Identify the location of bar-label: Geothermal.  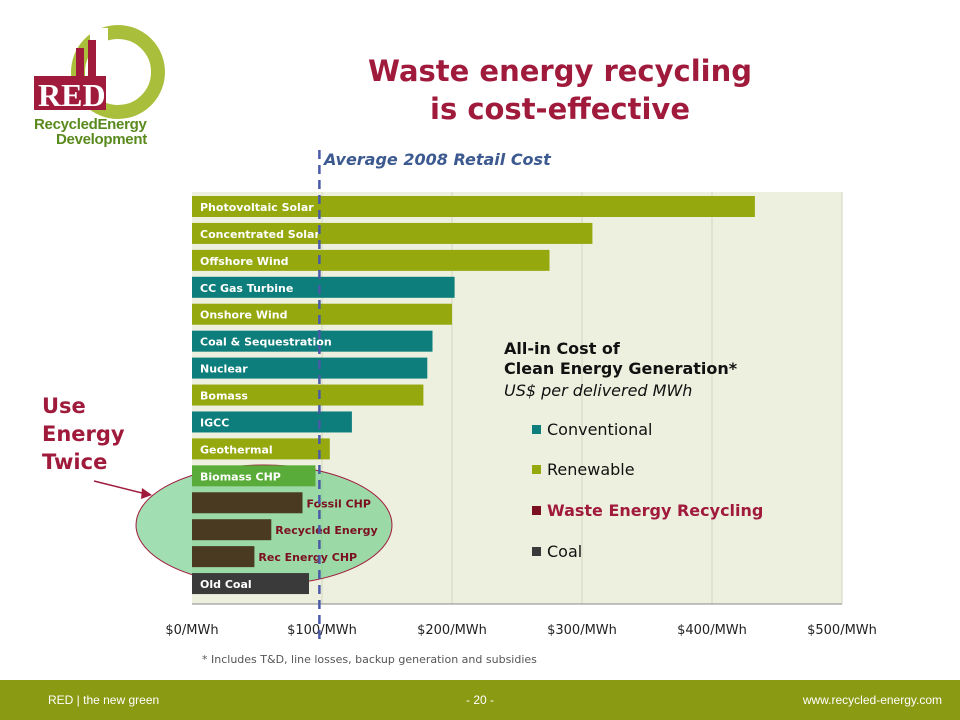
(236, 449).